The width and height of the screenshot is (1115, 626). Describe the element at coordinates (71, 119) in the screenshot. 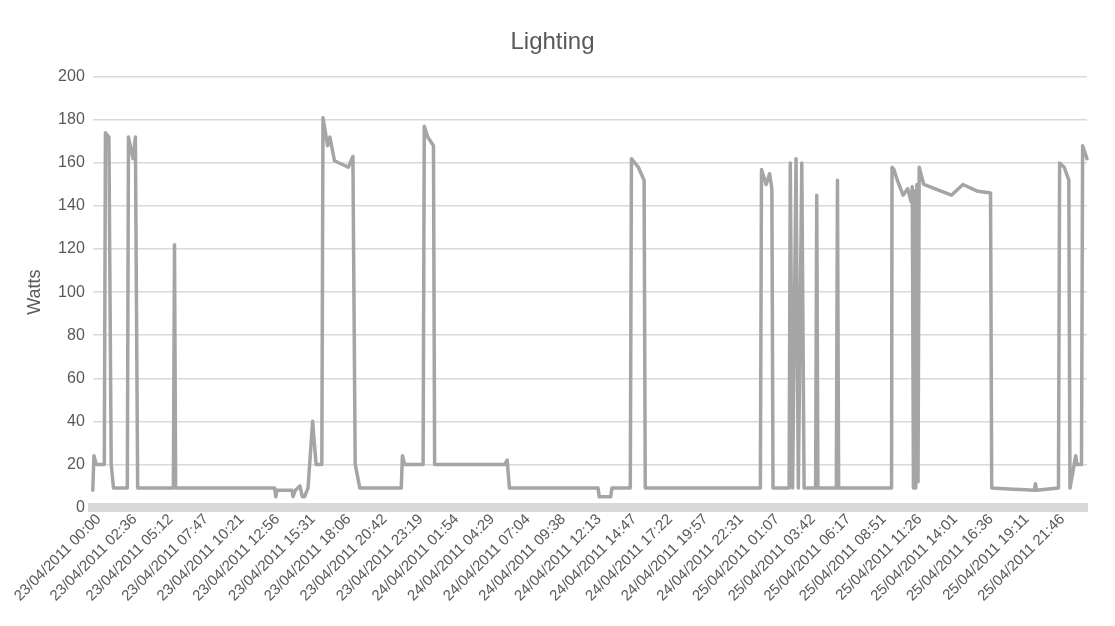

I see `y-tick-label: 180` at that location.